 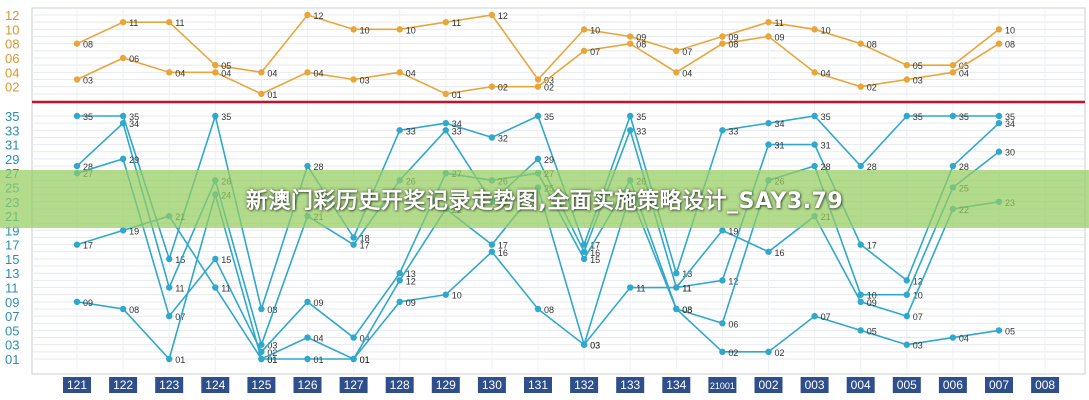 I want to click on x-category-label: 123, so click(x=169, y=385).